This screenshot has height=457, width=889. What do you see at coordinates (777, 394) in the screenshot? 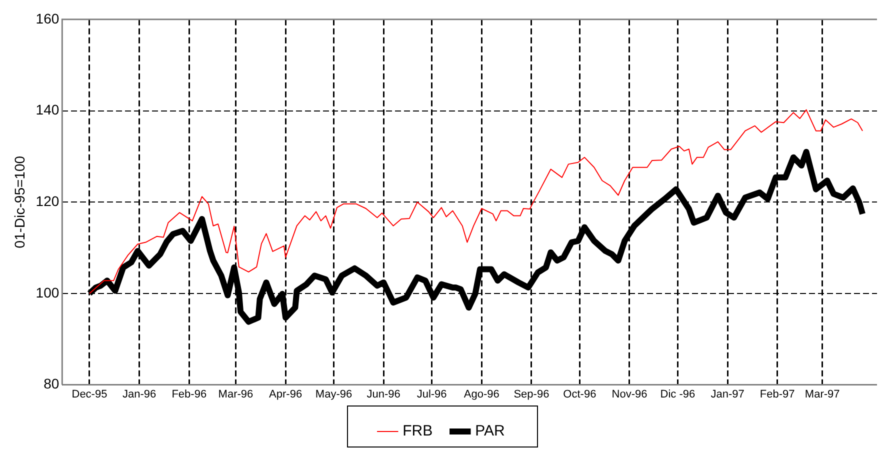
I see `x-tick-label: Feb-97` at bounding box center [777, 394].